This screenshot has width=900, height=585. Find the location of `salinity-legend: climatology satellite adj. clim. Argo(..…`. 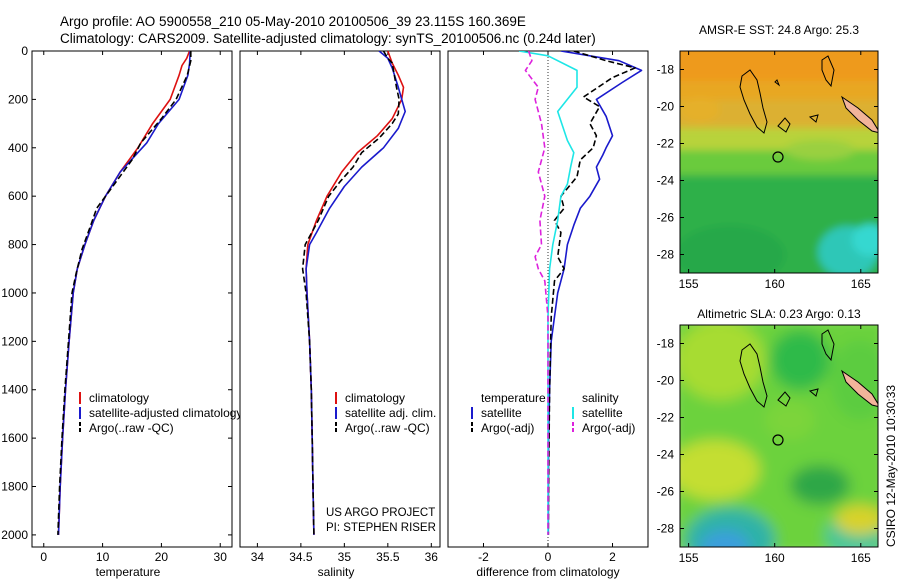

salinity-legend: climatology satellite adj. clim. Argo(..… is located at coordinates (385, 413).